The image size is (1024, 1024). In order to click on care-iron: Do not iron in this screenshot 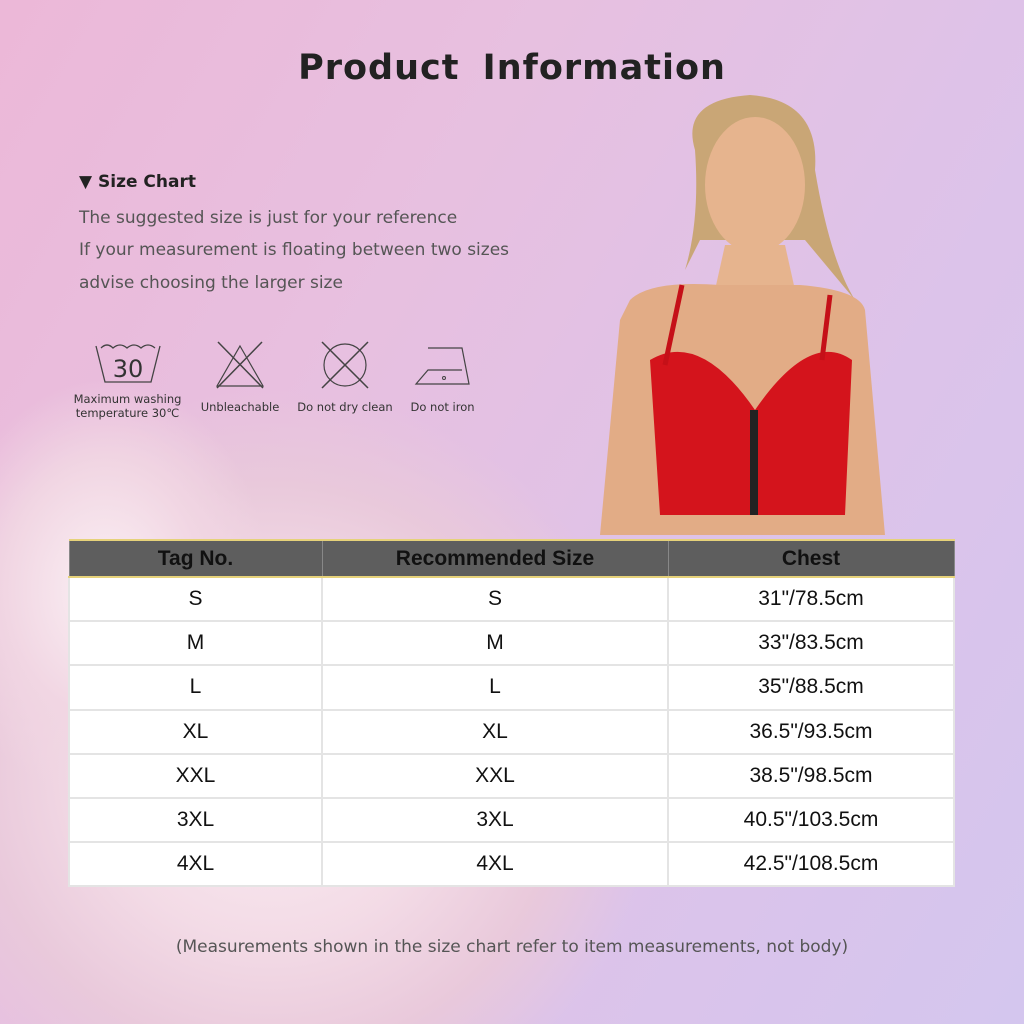, I will do `click(442, 377)`.